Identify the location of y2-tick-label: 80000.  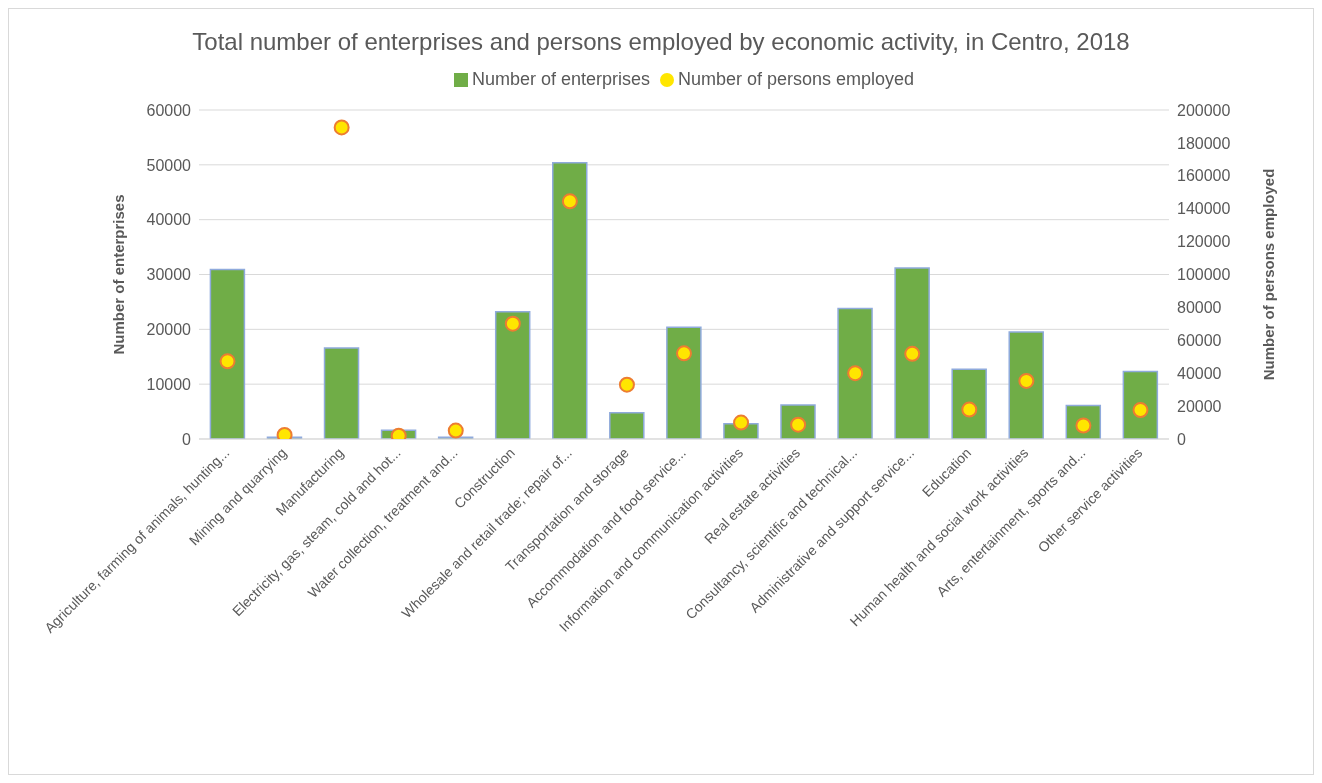
(1199, 308).